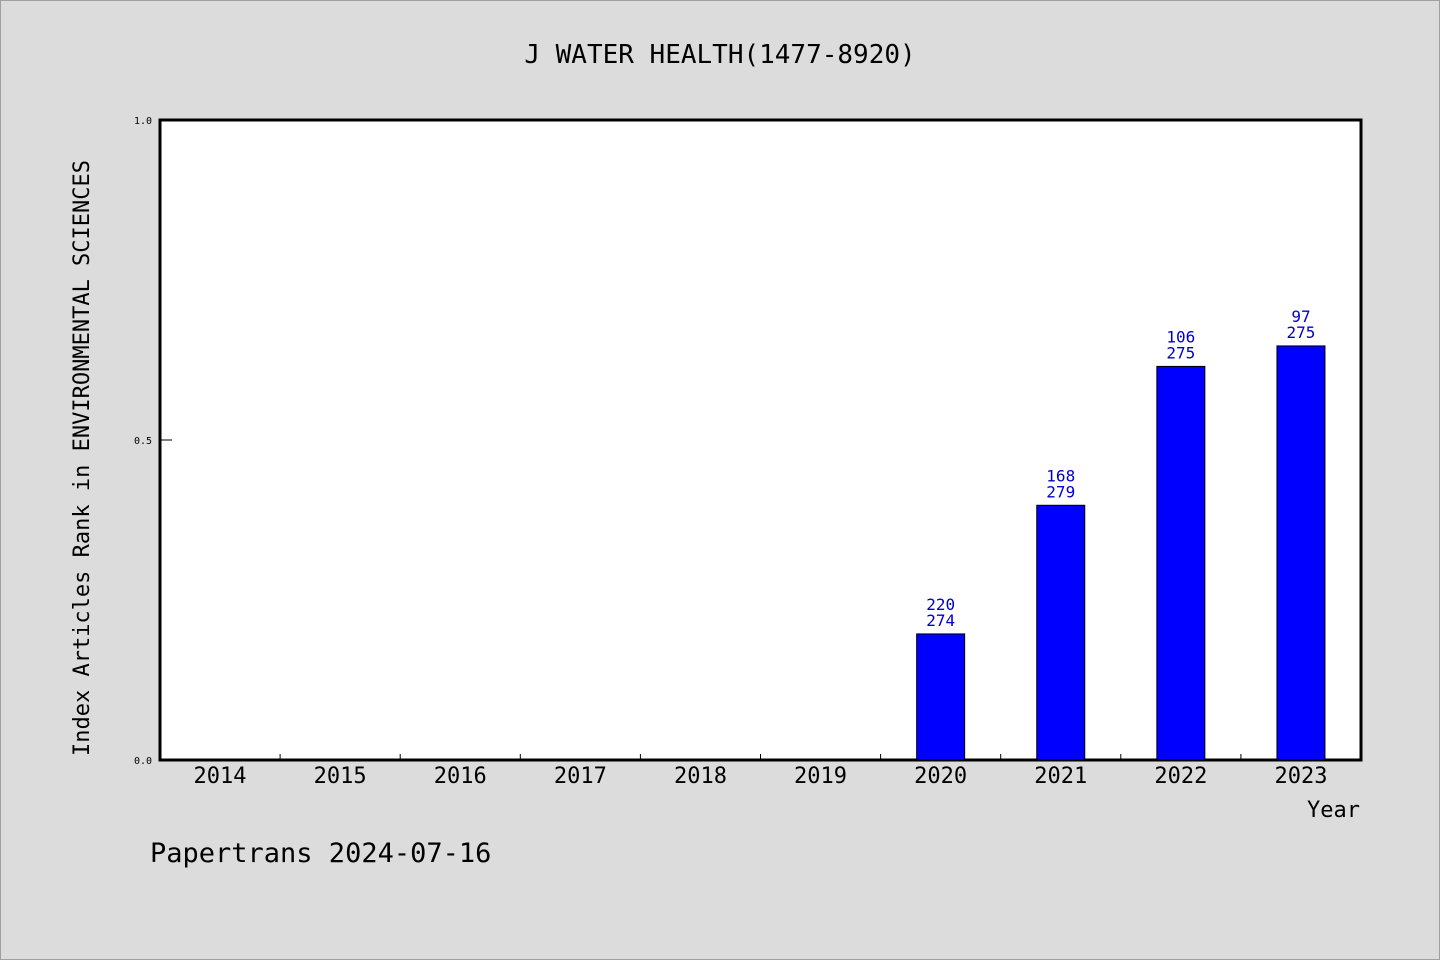 This screenshot has width=1440, height=960. I want to click on bars, so click(1121, 553).